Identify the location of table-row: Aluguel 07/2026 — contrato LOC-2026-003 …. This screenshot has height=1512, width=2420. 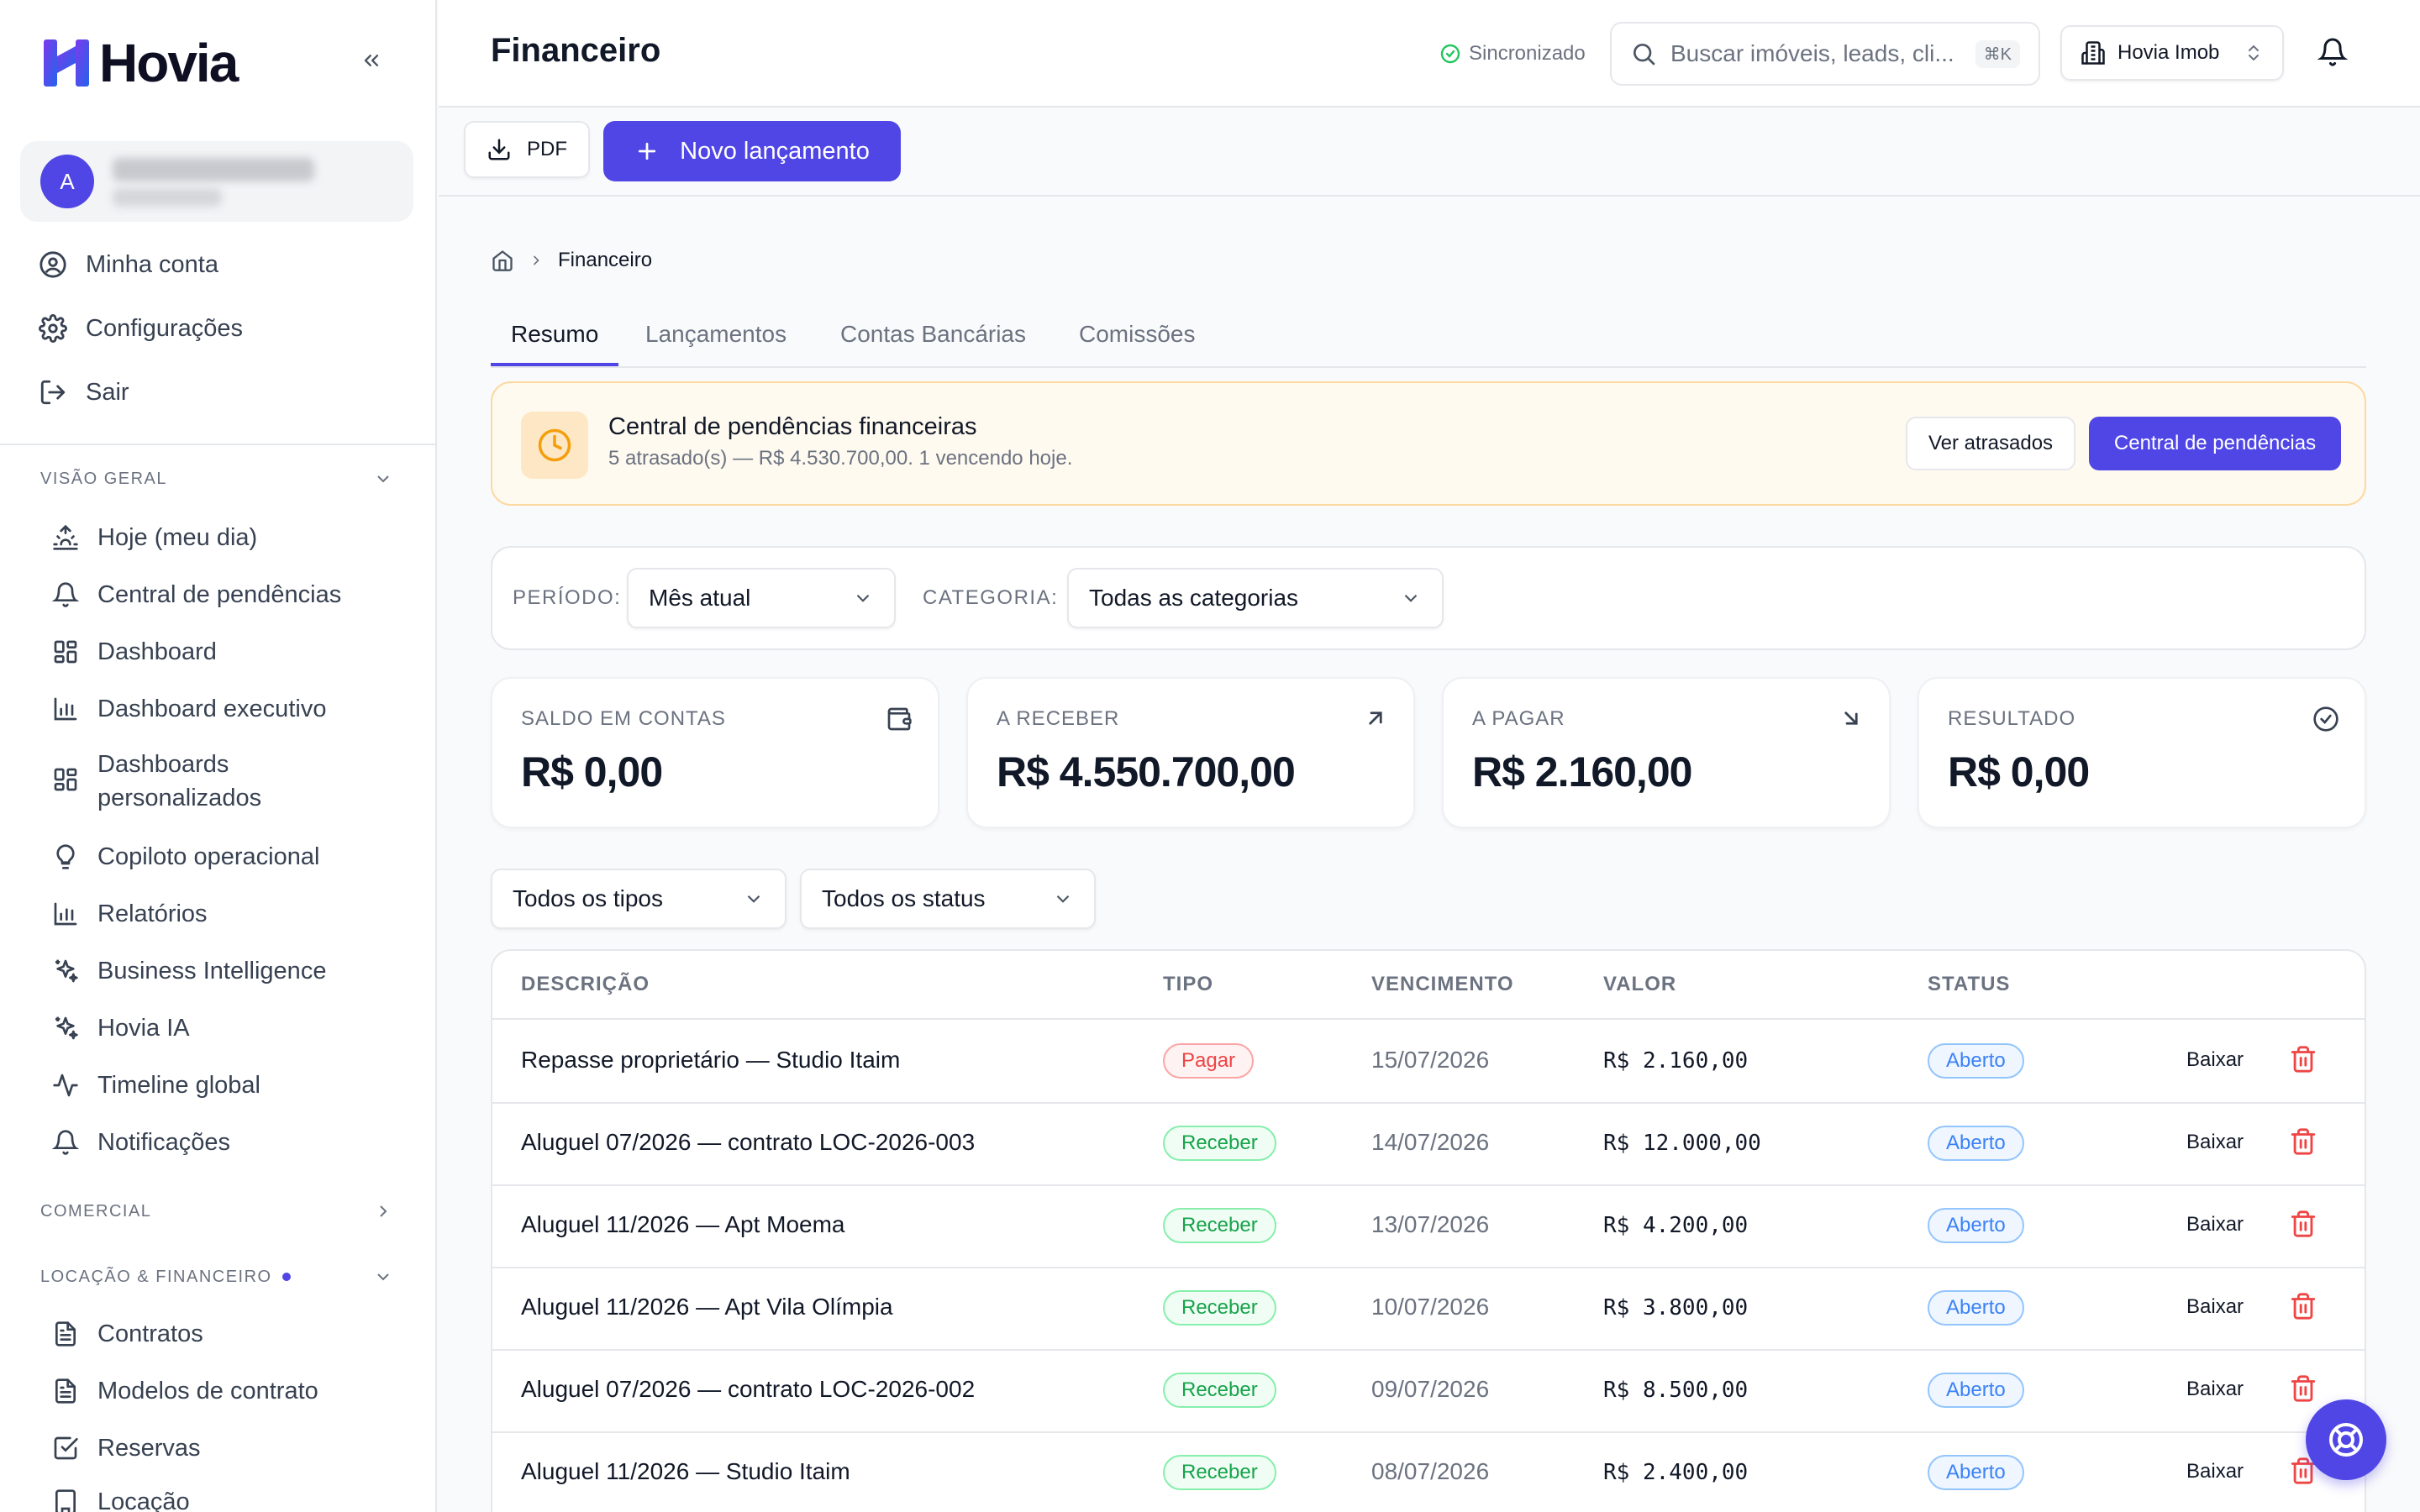
(1428, 1145).